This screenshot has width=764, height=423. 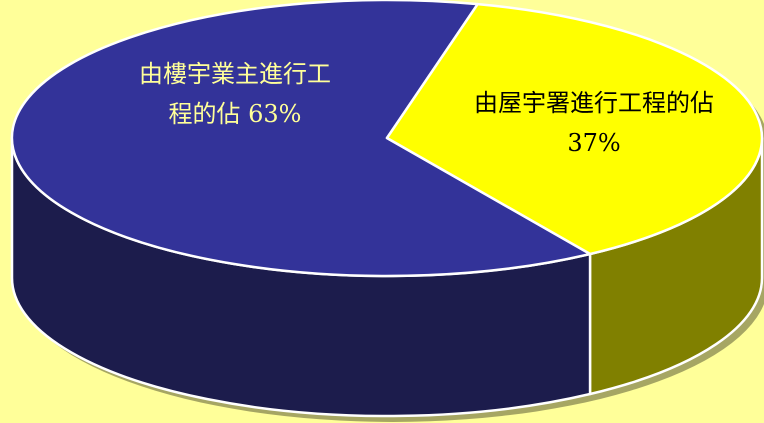 I want to click on pie-slice-label-1: 由屋宇署進行工程的佔 37%, so click(x=594, y=123).